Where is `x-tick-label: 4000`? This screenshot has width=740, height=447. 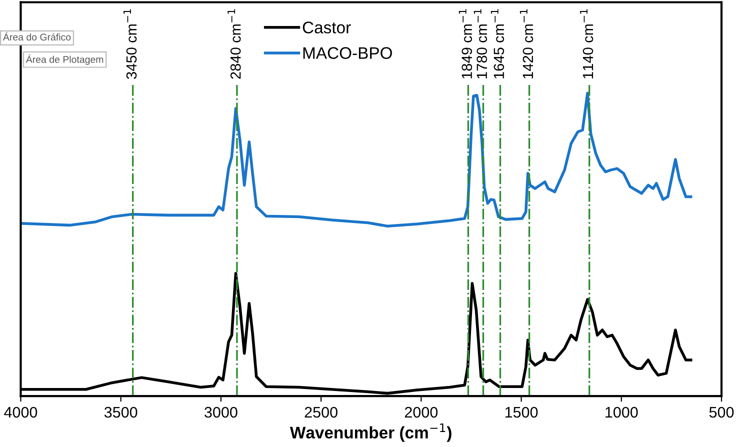
x-tick-label: 4000 is located at coordinates (21, 412).